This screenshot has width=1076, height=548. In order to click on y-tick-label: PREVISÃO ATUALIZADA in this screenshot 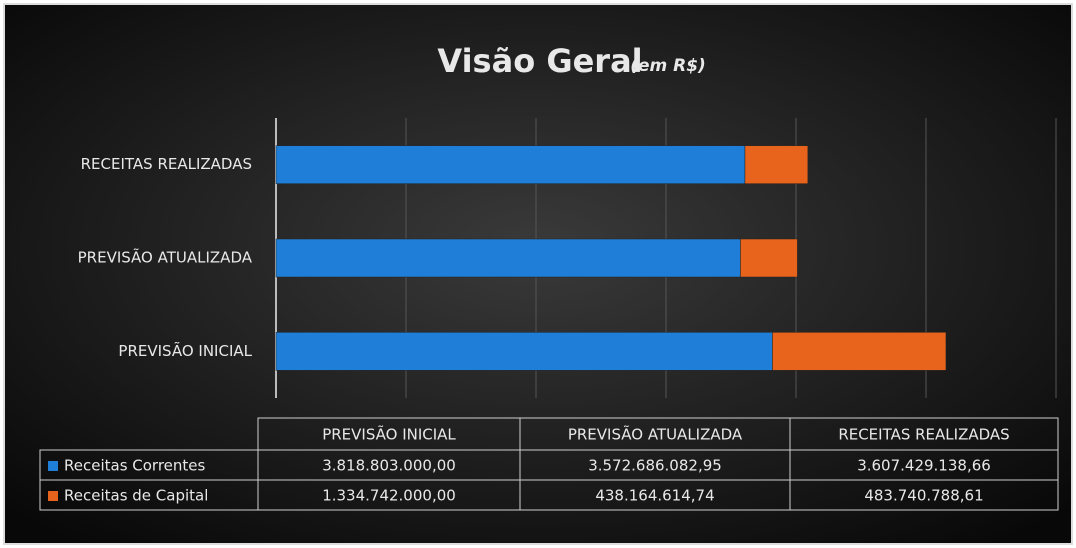, I will do `click(165, 257)`.